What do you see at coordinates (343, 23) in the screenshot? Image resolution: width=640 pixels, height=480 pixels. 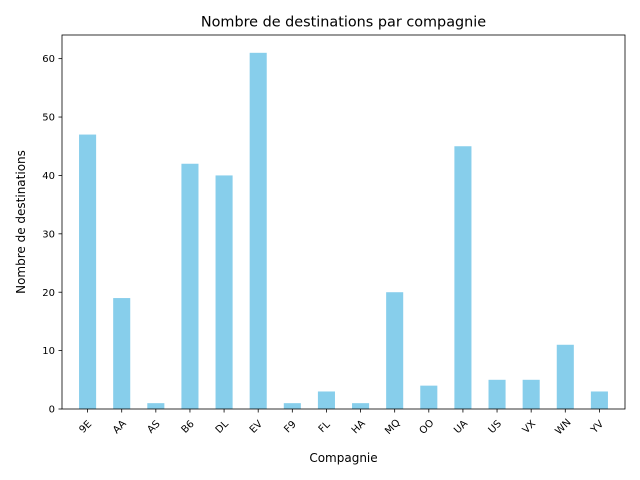 I see `chart-title: Nombre de destinations par compagnie` at bounding box center [343, 23].